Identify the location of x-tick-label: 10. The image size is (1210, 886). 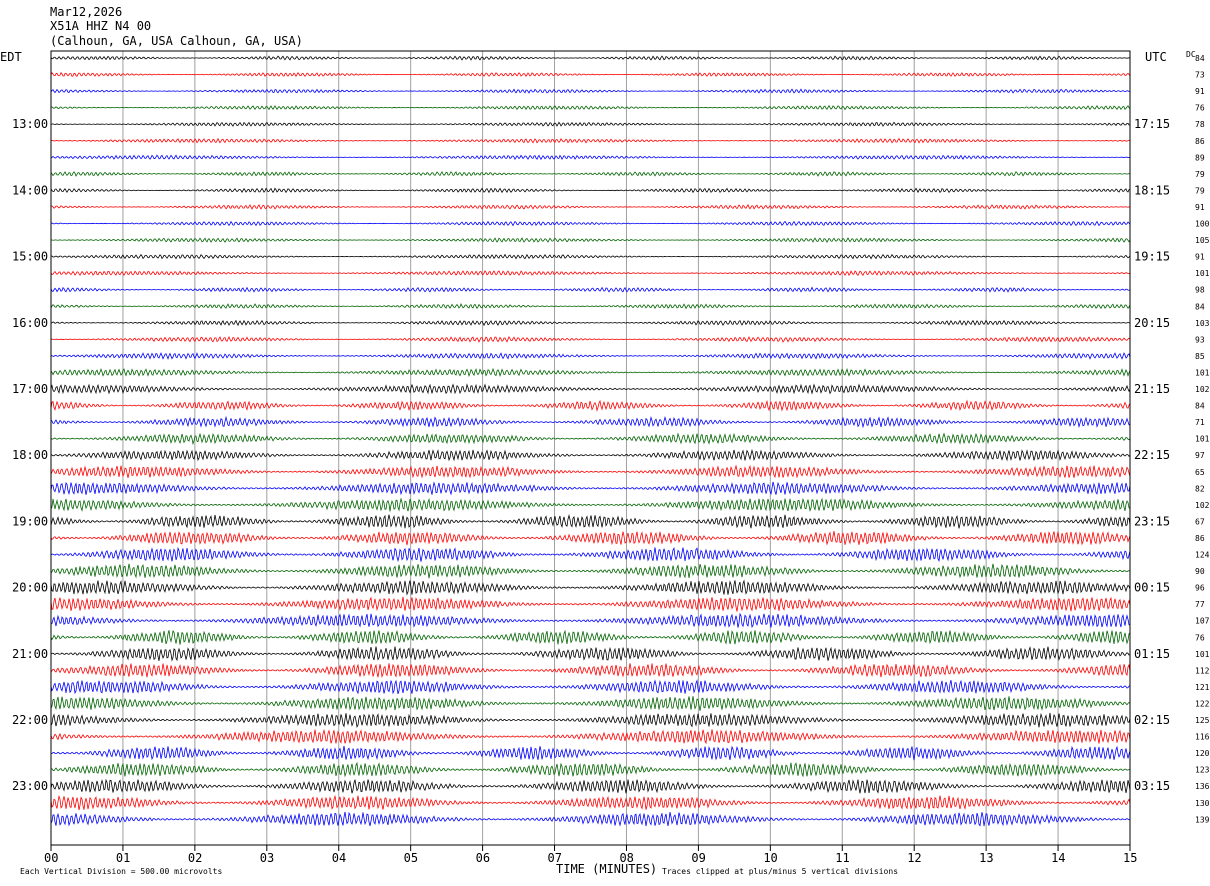
(770, 858).